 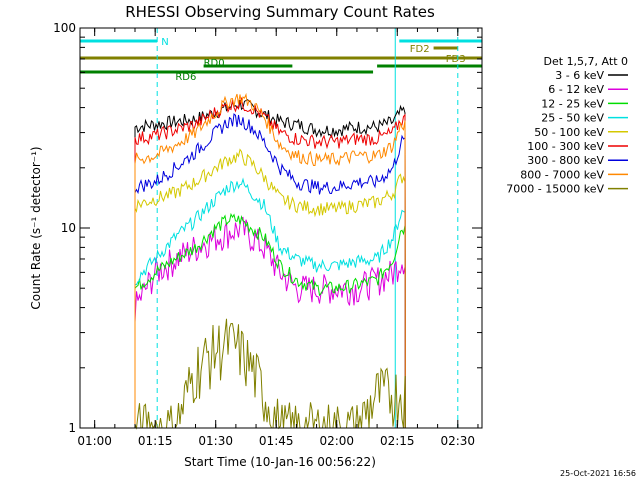 I want to click on y-tick-label: 100, so click(x=64, y=28).